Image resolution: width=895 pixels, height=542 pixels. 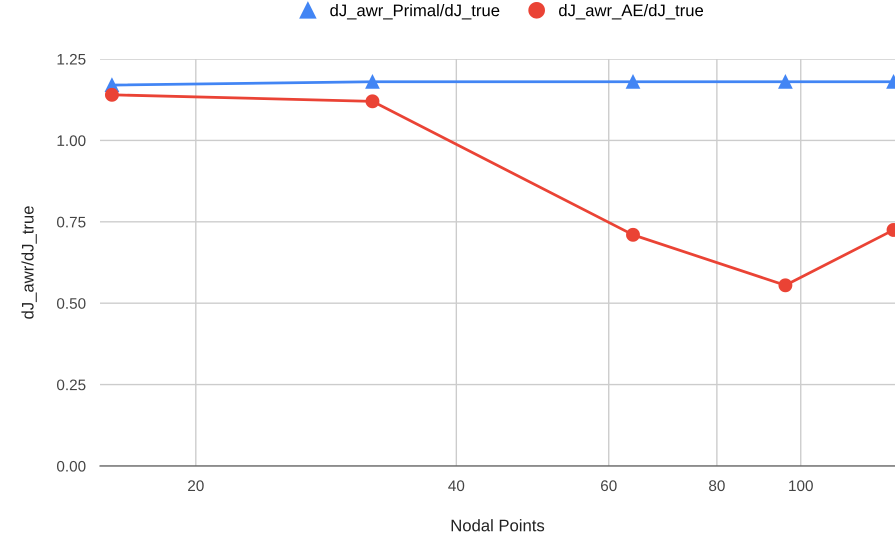 I want to click on x-tick-label: 40, so click(x=456, y=486).